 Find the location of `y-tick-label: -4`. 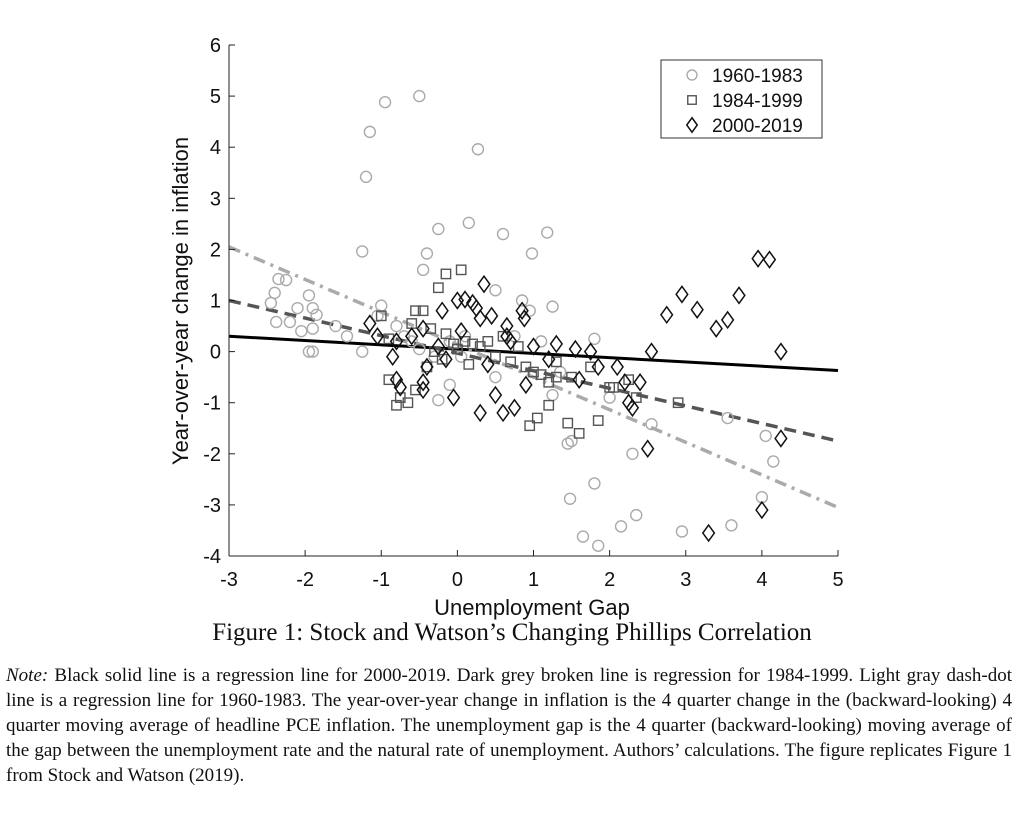

y-tick-label: -4 is located at coordinates (212, 557).